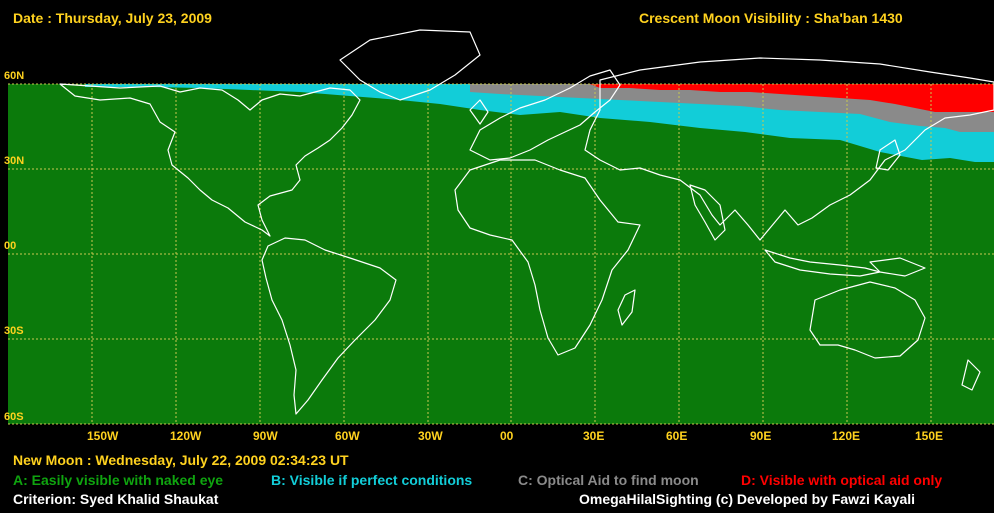 The width and height of the screenshot is (994, 513). Describe the element at coordinates (545, 115) in the screenshot. I see `europe-coast` at that location.